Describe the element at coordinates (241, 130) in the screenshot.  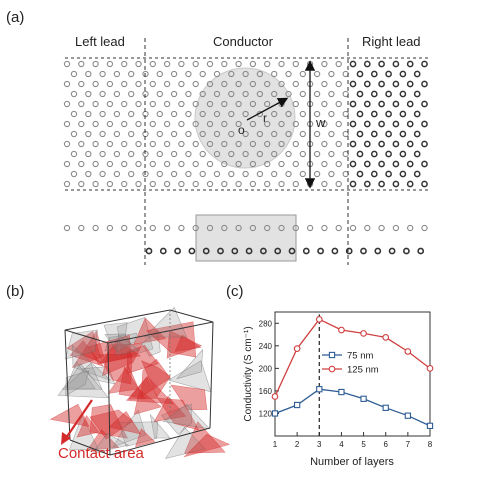
I see `origin-symbol: o` at that location.